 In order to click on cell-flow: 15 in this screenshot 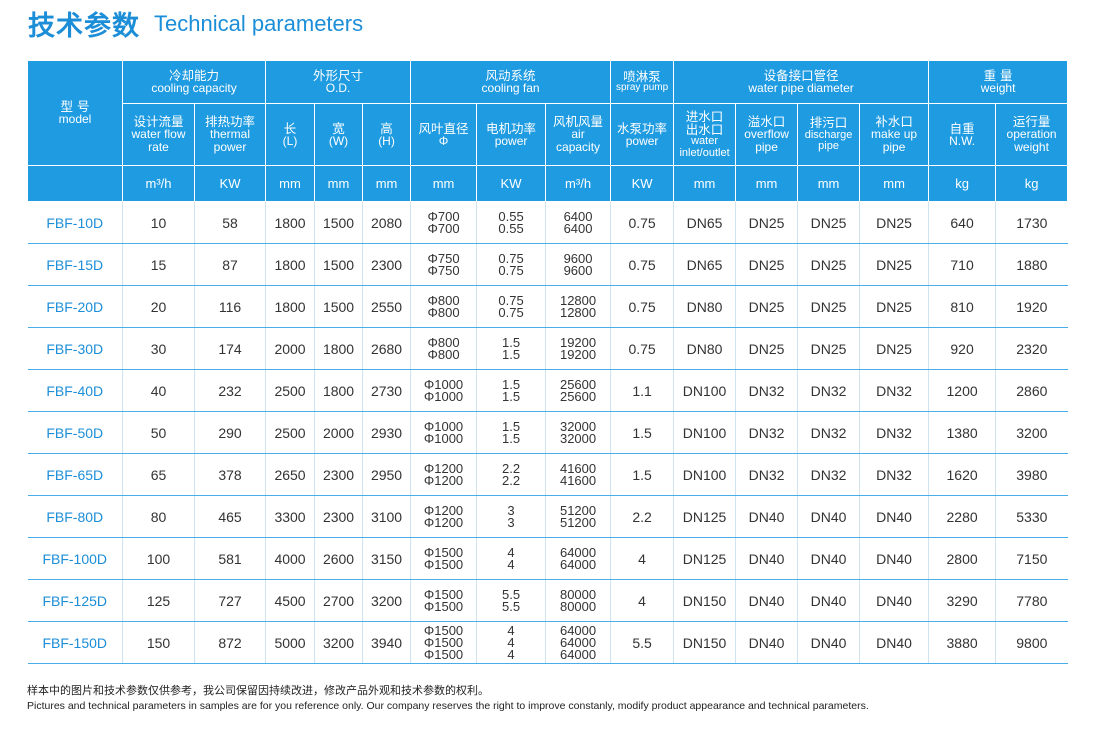, I will do `click(158, 264)`.